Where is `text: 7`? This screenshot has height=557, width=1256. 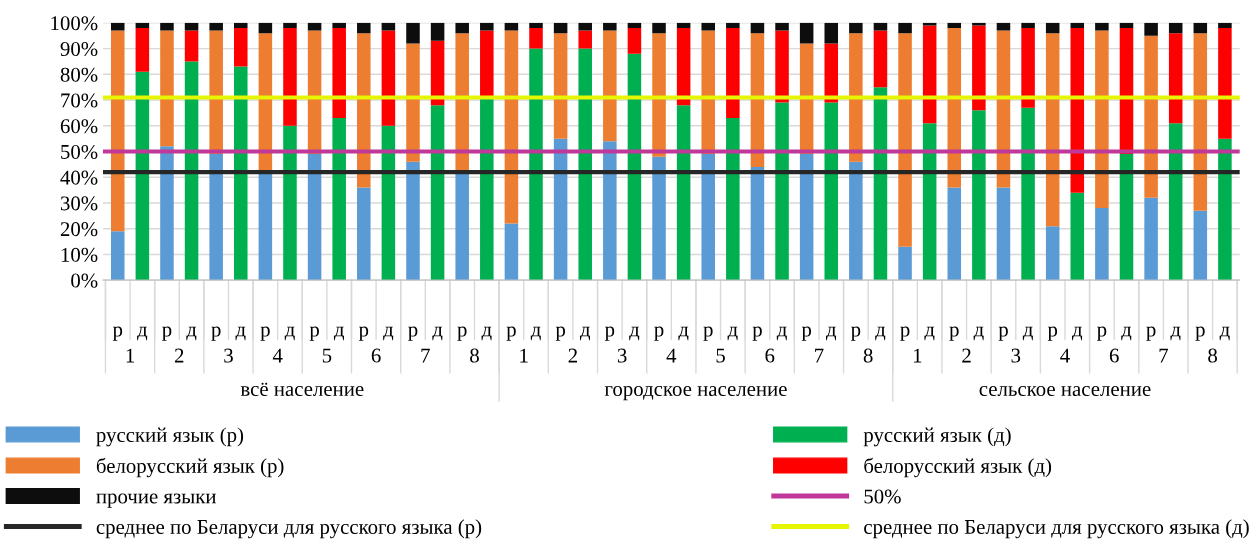
text: 7 is located at coordinates (1164, 355).